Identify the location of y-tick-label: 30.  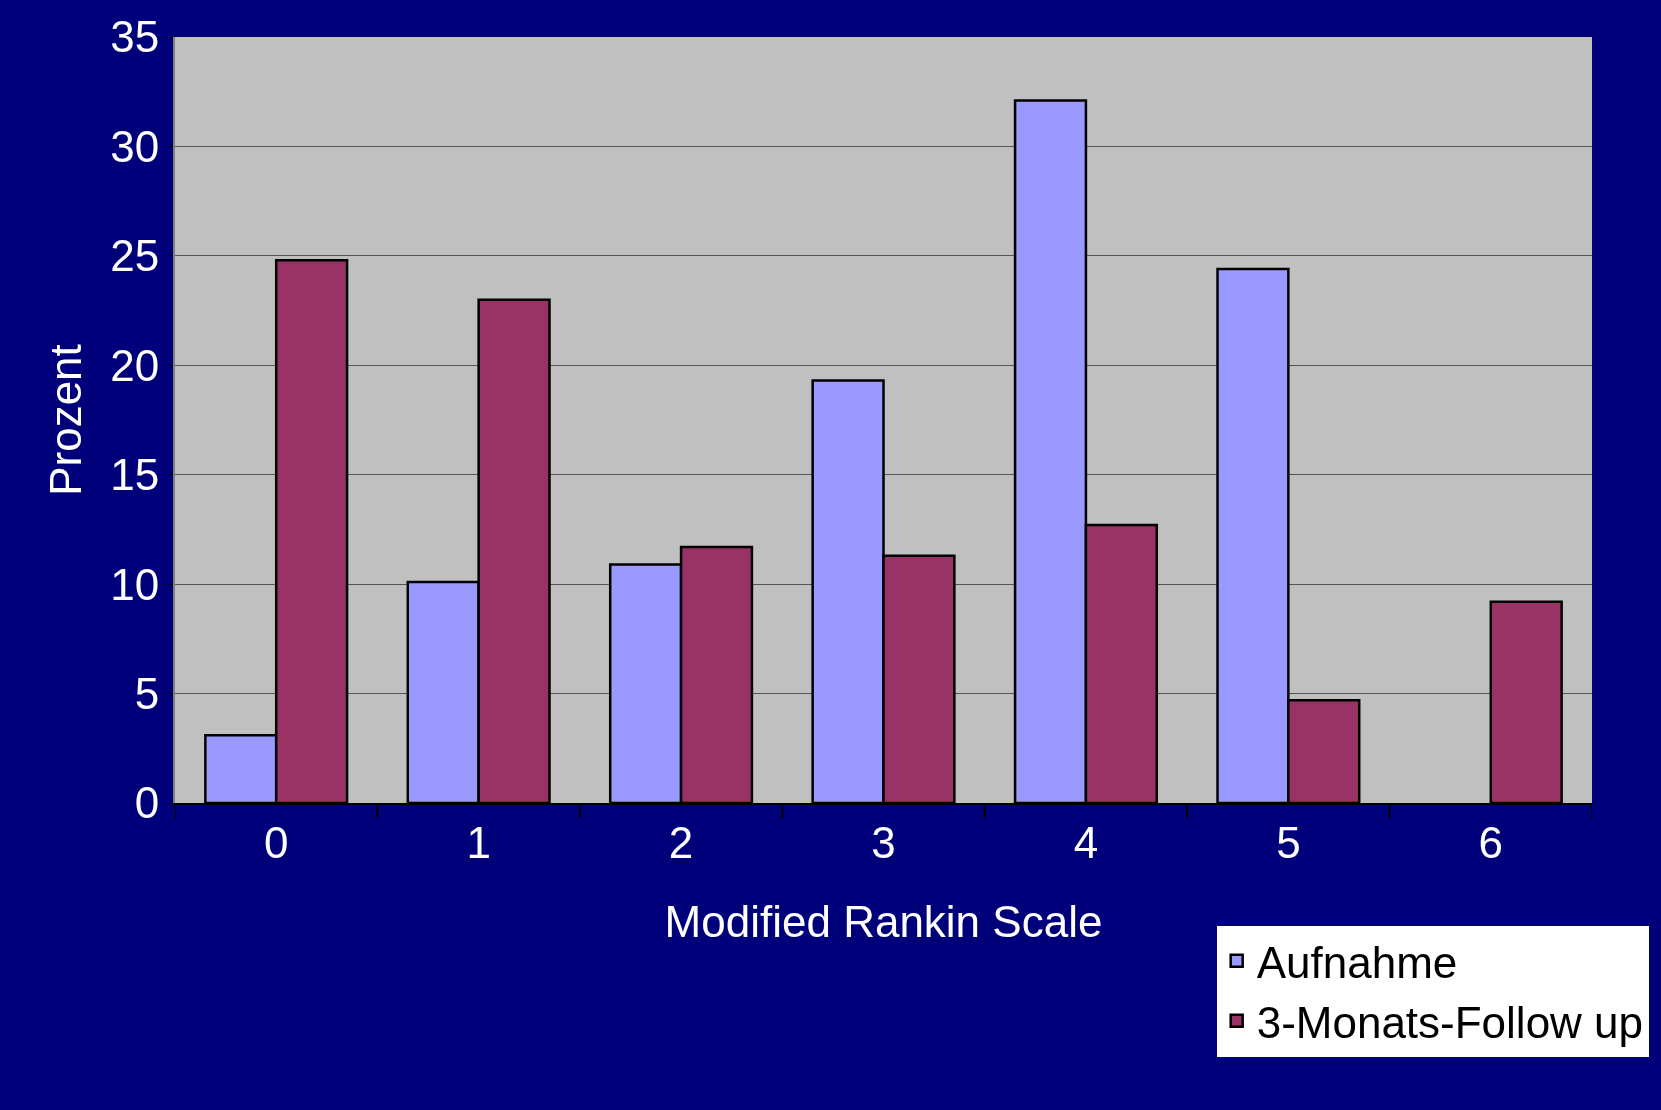
(135, 146).